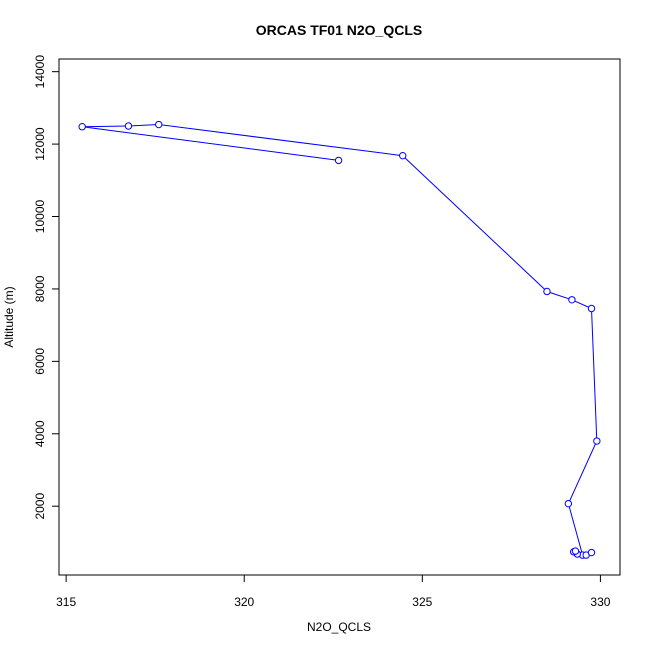  I want to click on y-axis: 2000 4000 6000 8000 10000 12000 14000, so click(46, 287).